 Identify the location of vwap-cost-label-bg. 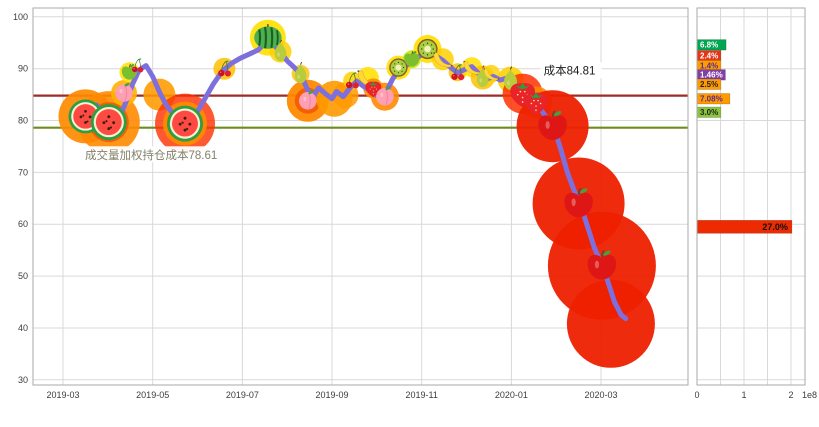
(153, 154).